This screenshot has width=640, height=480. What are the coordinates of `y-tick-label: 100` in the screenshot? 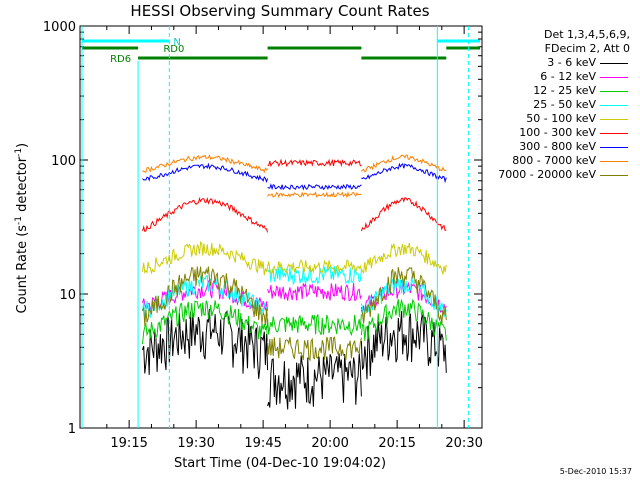 It's located at (63, 161).